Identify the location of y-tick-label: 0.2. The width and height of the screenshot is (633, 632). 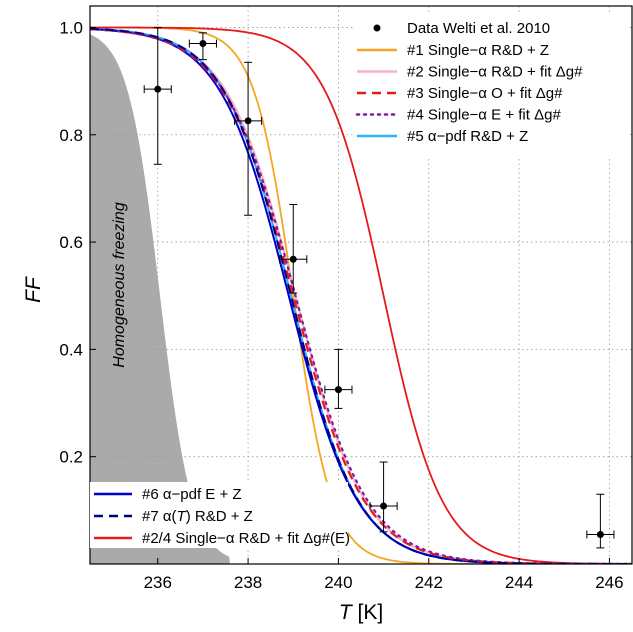
(71, 457).